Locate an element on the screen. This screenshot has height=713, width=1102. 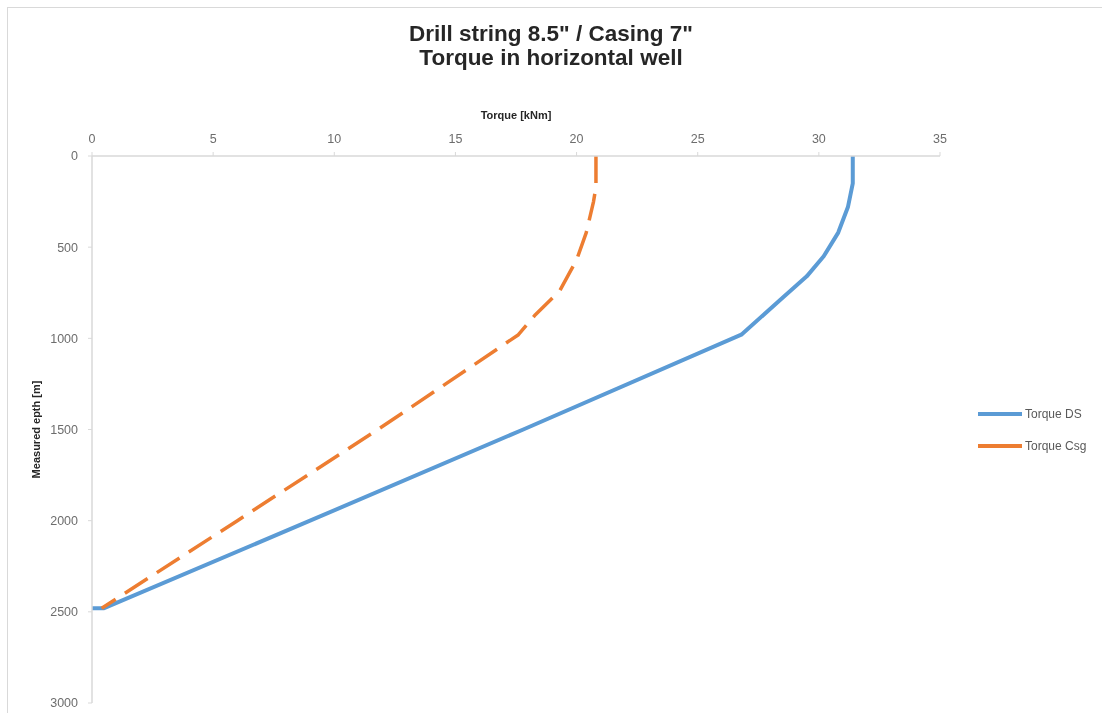
legend-label: Torque Csg is located at coordinates (1056, 445).